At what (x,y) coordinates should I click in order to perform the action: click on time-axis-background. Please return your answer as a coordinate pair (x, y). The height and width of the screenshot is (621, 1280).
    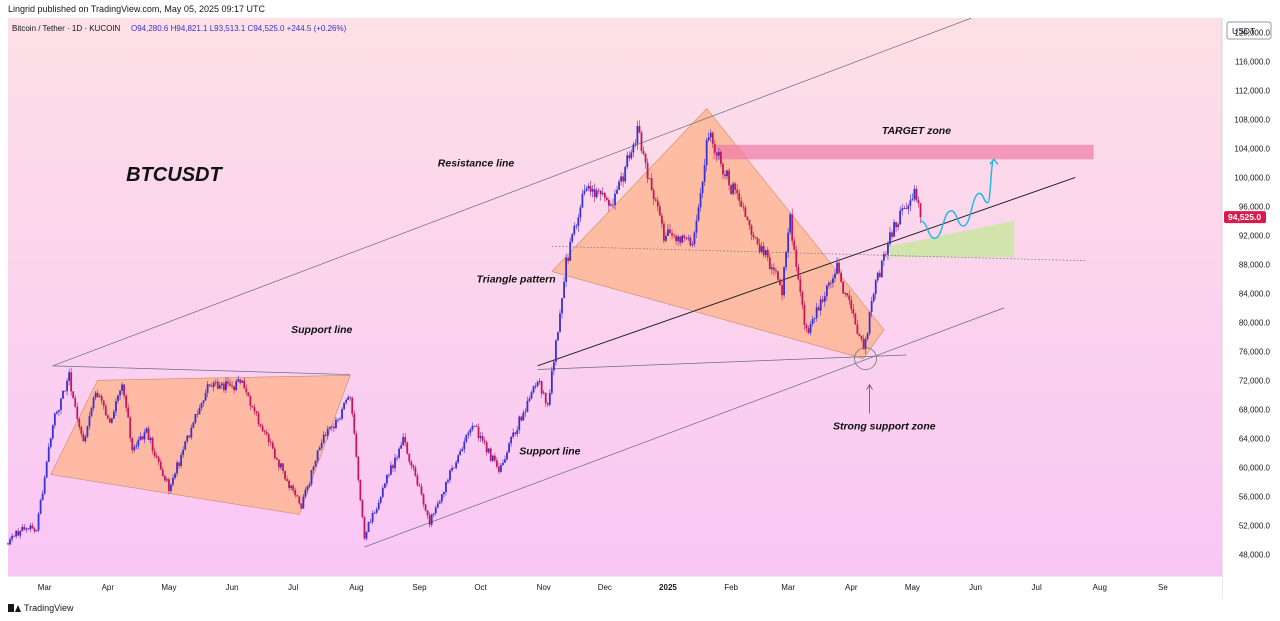
    Looking at the image, I should click on (615, 587).